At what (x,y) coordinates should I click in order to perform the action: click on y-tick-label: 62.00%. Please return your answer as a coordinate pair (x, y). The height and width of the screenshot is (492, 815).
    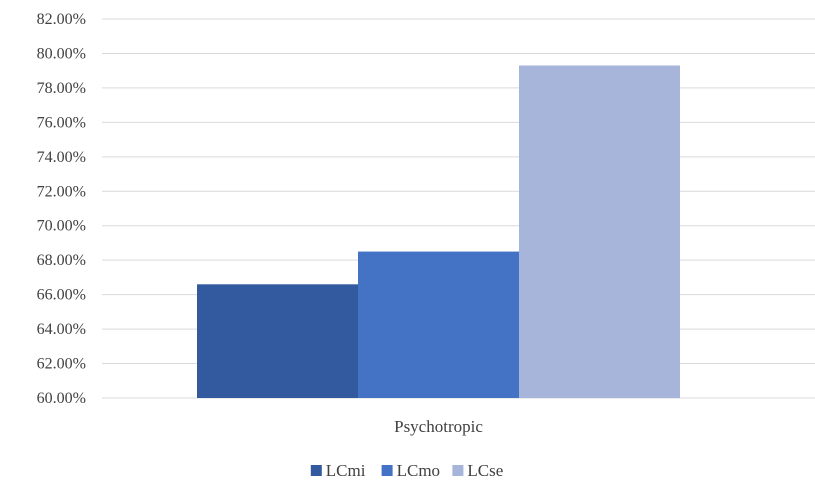
    Looking at the image, I should click on (61, 364).